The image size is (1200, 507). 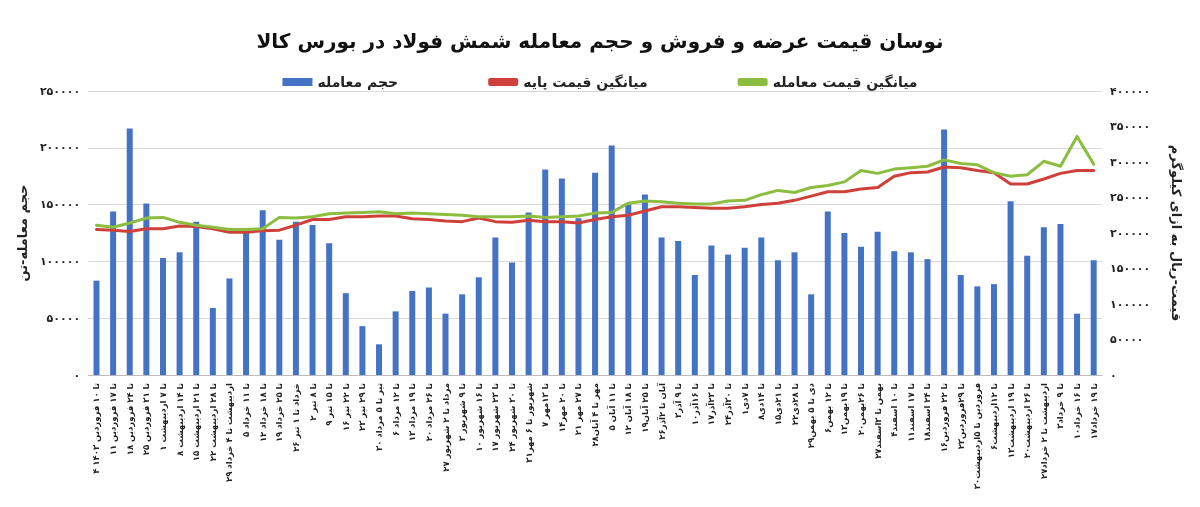 I want to click on x-tick-label: ۲۴ تا ۳۰ شهریور, so click(x=512, y=417).